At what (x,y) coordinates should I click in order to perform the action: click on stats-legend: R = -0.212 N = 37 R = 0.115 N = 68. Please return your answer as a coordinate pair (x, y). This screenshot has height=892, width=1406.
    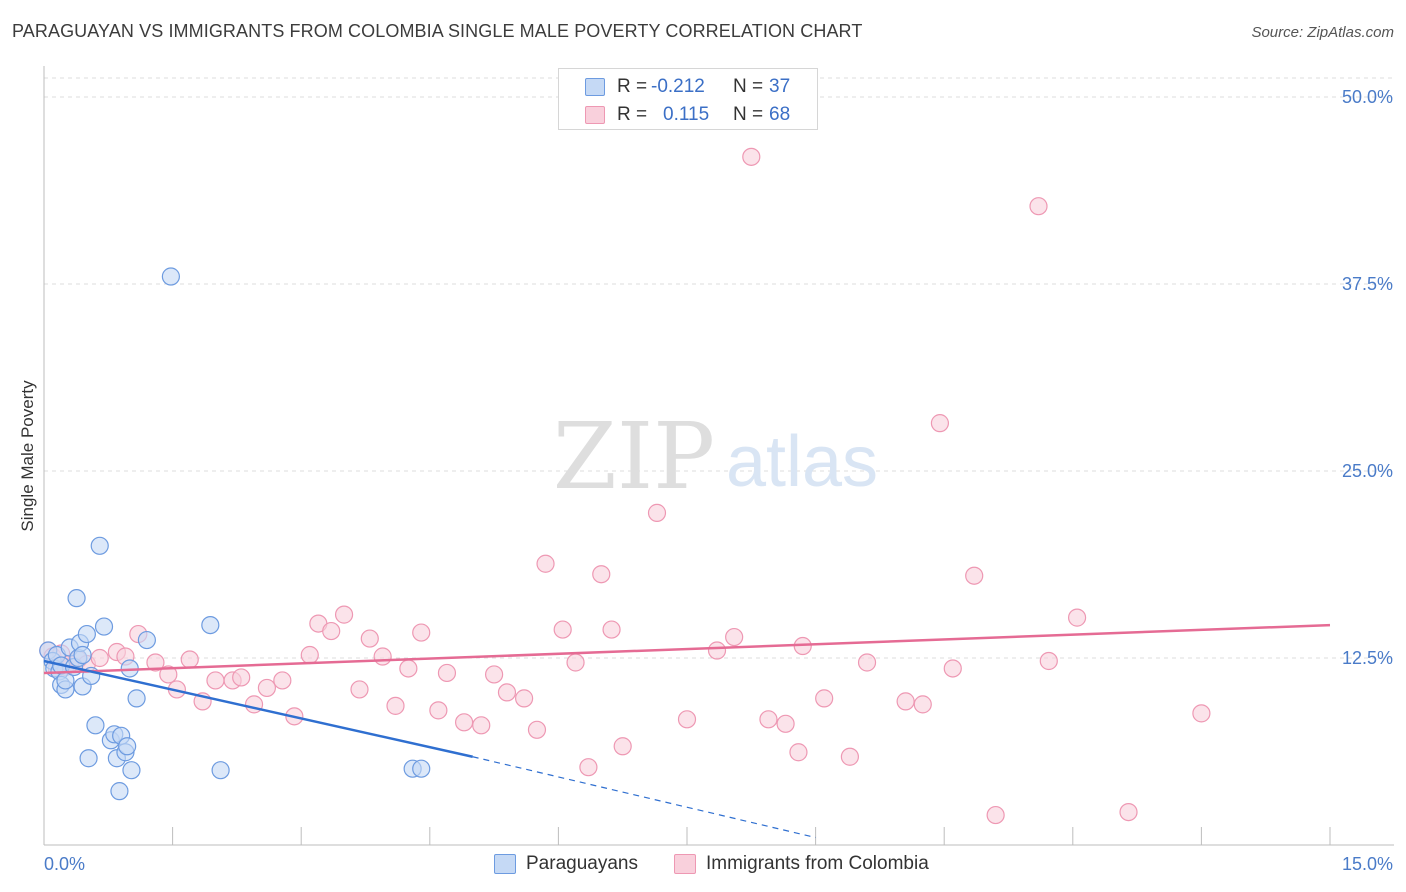
    Looking at the image, I should click on (688, 99).